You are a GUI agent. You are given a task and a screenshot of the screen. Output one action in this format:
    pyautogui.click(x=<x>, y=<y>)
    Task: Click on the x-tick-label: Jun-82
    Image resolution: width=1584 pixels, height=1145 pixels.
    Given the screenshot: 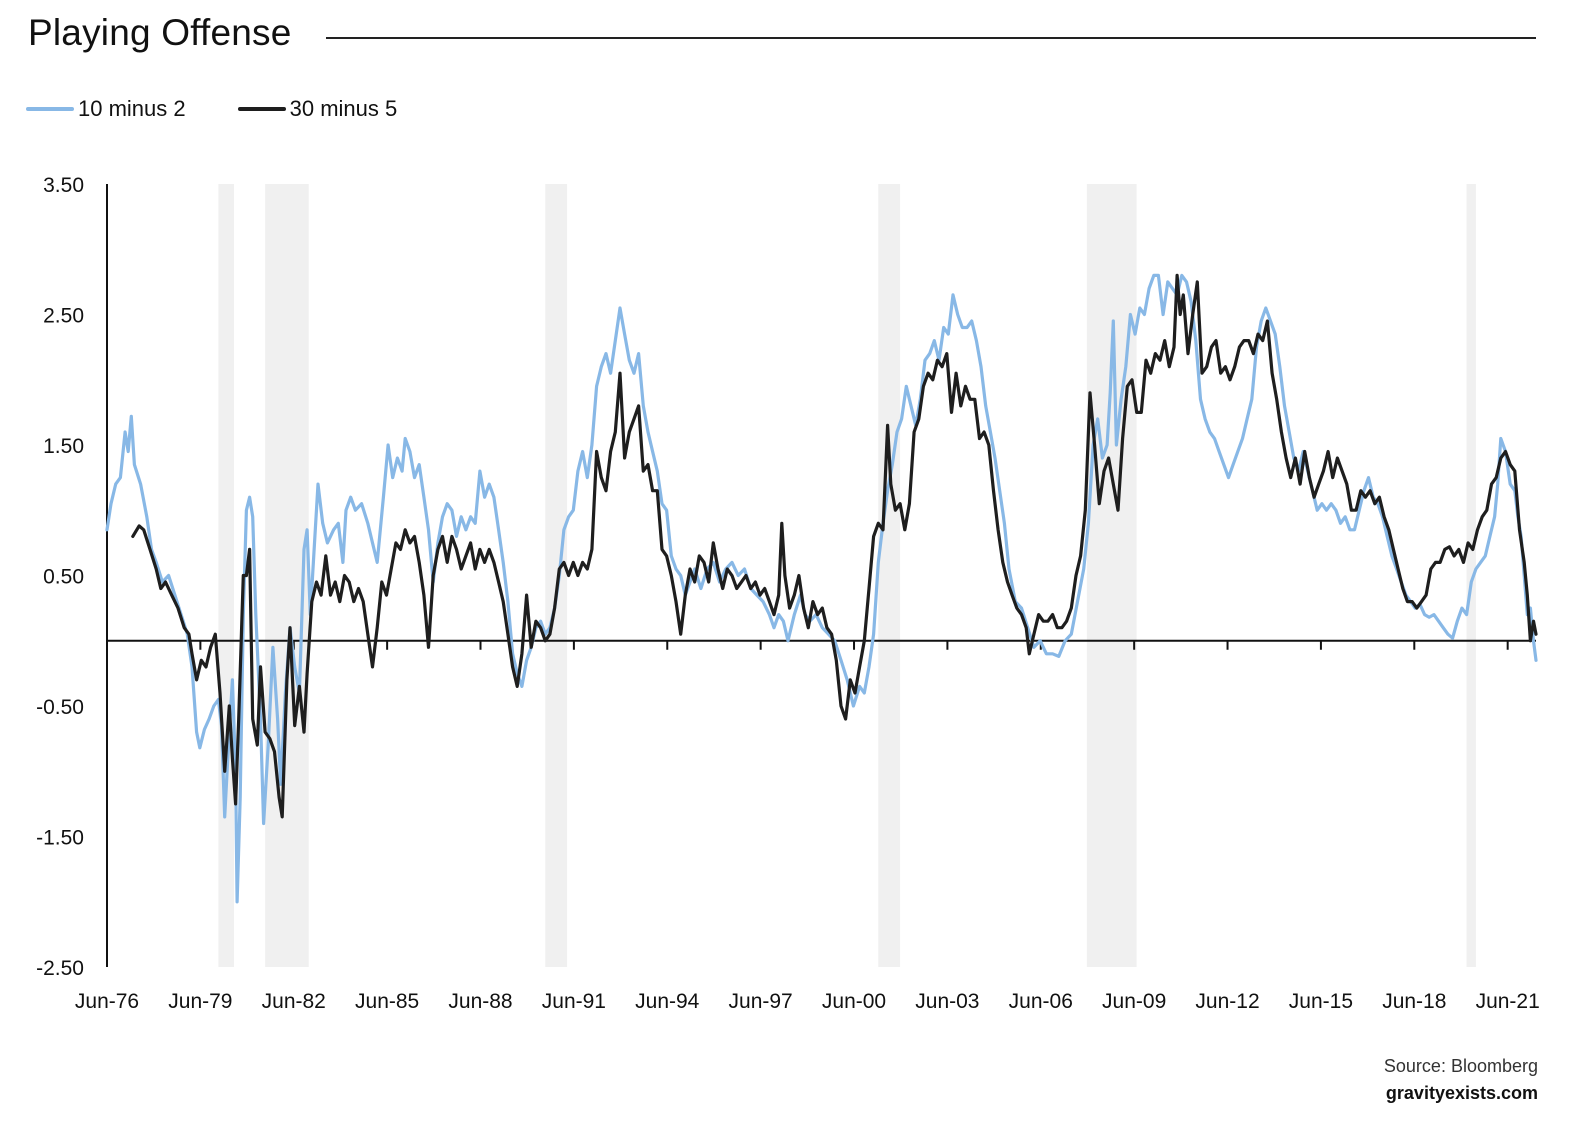 What is the action you would take?
    pyautogui.click(x=294, y=1001)
    